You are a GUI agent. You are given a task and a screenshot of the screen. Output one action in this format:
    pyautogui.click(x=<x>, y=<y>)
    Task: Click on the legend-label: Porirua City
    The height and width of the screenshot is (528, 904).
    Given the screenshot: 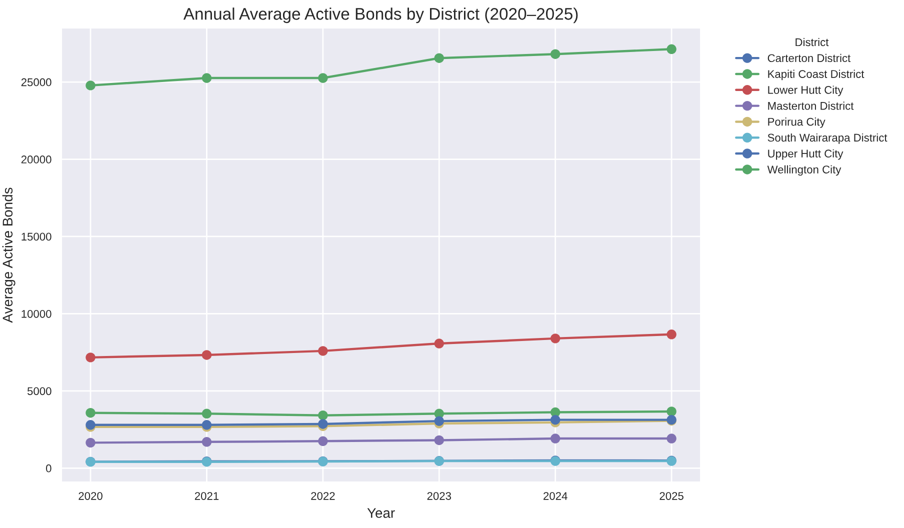 What is the action you would take?
    pyautogui.click(x=797, y=123)
    